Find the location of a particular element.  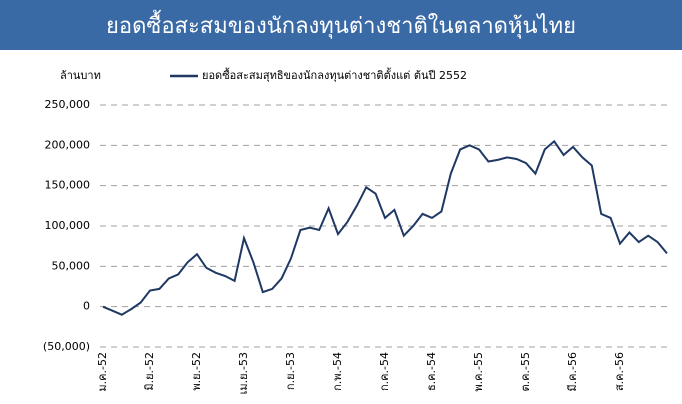

x-tick-label: ม.ค.-52 is located at coordinates (102, 372).